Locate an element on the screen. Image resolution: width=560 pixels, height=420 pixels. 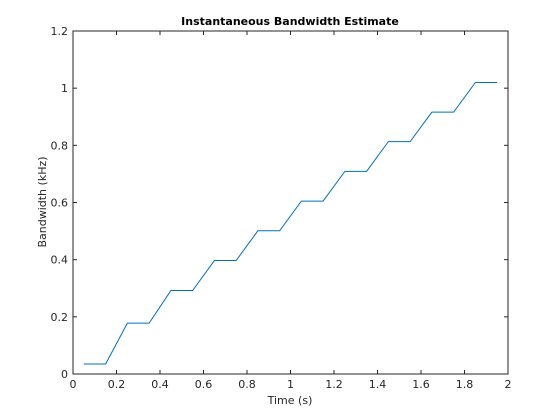
y-tick-label: 0.8 is located at coordinates (60, 145).